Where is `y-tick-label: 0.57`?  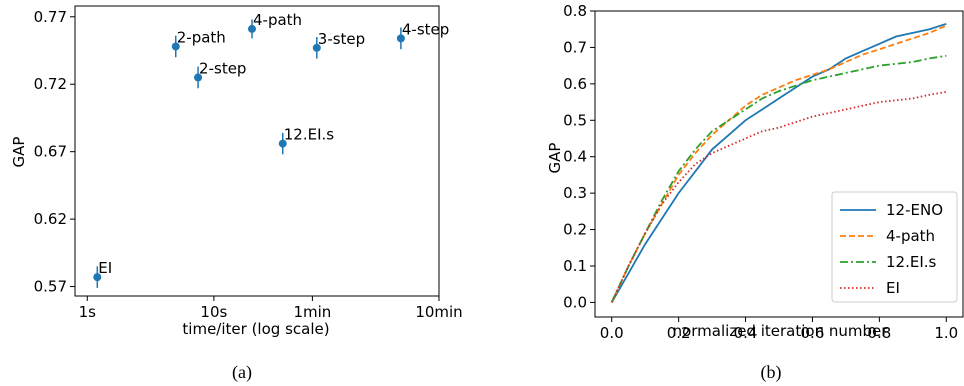
y-tick-label: 0.57 is located at coordinates (50, 287).